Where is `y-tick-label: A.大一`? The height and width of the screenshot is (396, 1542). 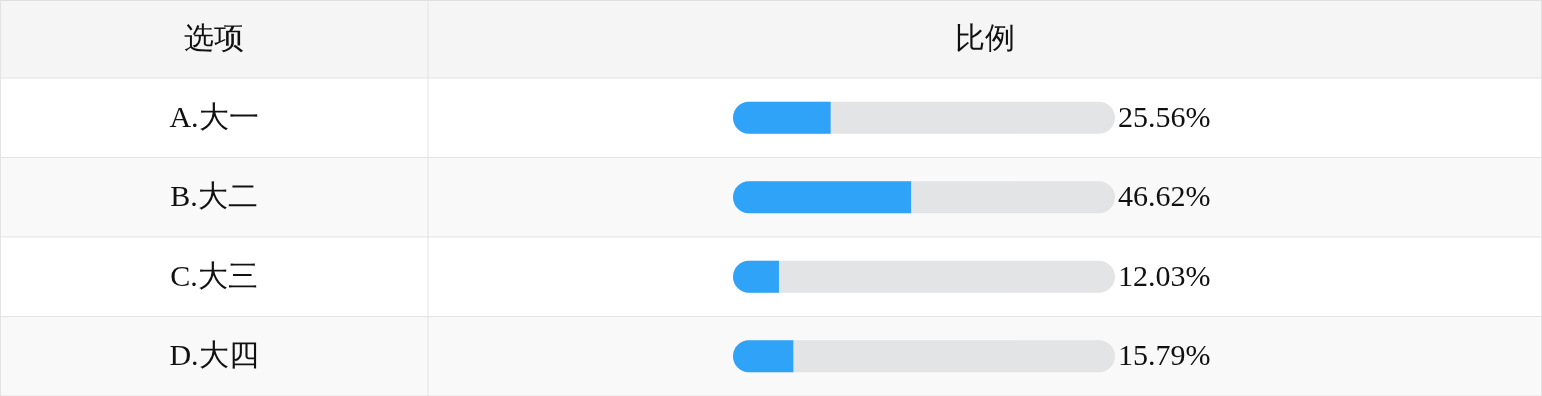
y-tick-label: A.大一 is located at coordinates (214, 116).